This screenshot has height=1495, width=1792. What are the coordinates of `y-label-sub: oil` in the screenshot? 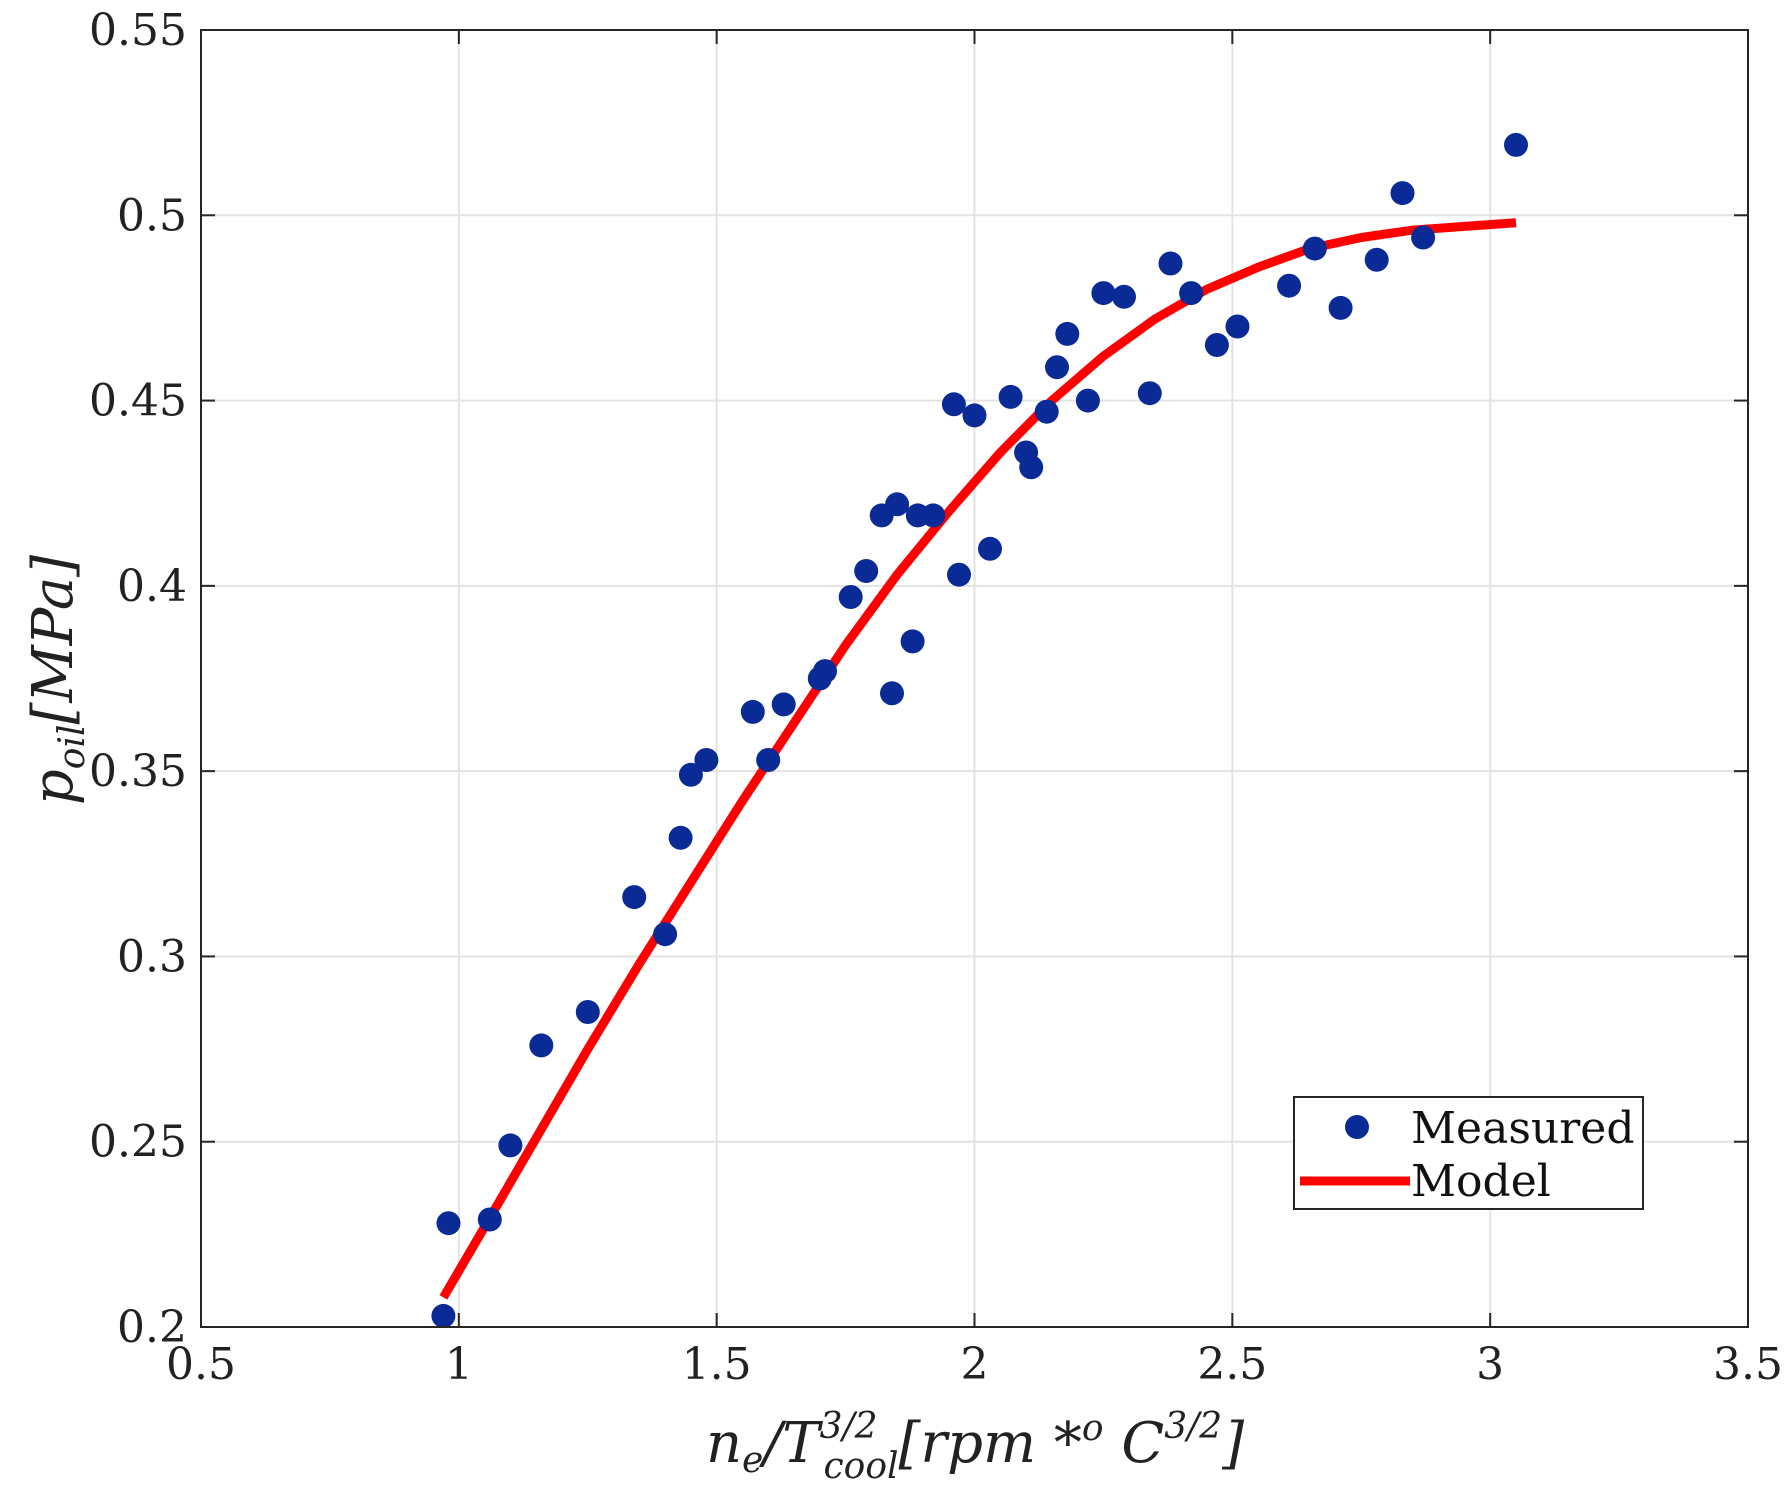 It's located at (72, 747).